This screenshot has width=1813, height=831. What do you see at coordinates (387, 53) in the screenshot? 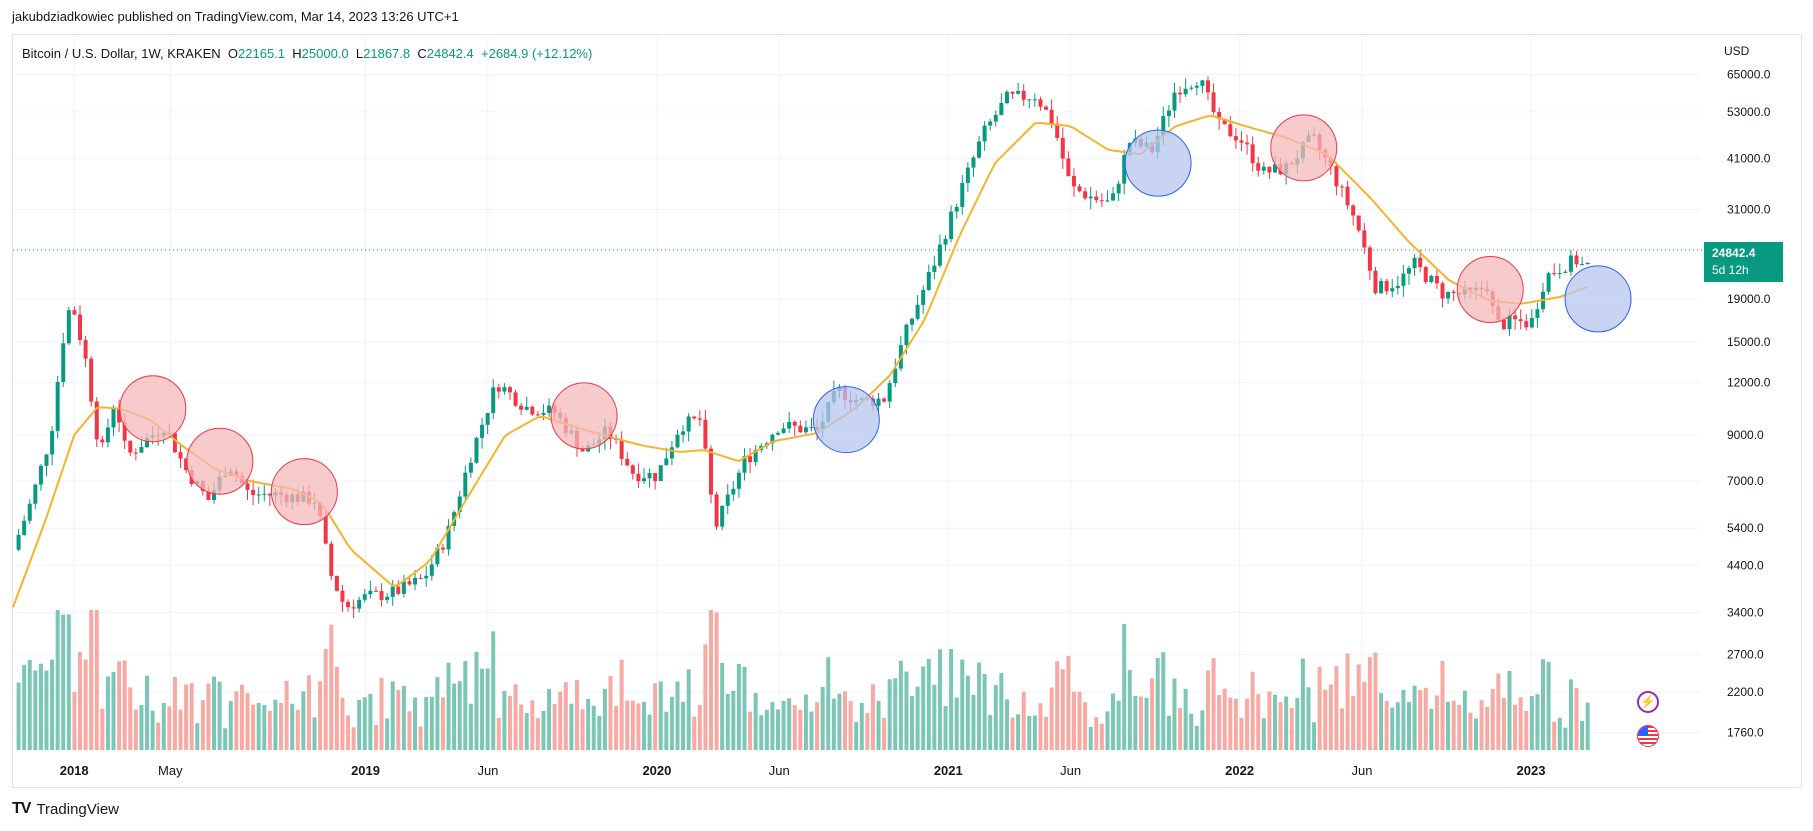
I see `low-value: 21867.8` at bounding box center [387, 53].